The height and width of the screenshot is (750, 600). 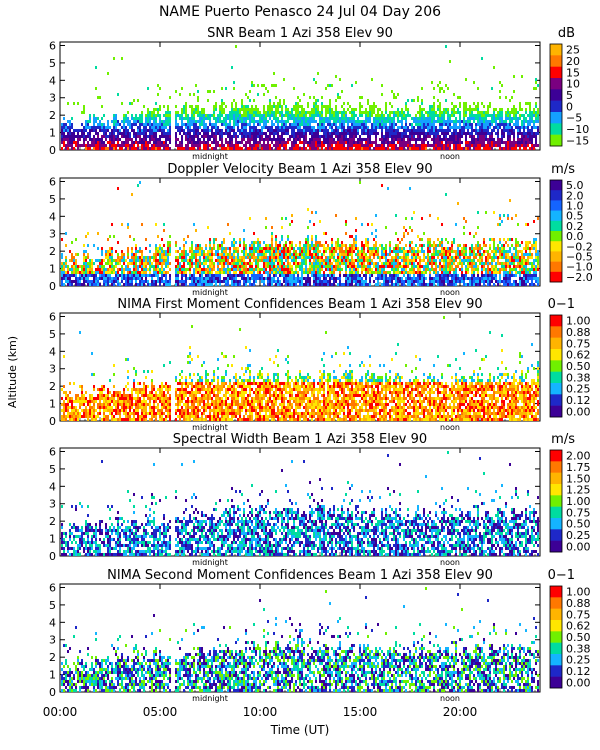 What do you see at coordinates (450, 292) in the screenshot?
I see `noon-label: noon` at bounding box center [450, 292].